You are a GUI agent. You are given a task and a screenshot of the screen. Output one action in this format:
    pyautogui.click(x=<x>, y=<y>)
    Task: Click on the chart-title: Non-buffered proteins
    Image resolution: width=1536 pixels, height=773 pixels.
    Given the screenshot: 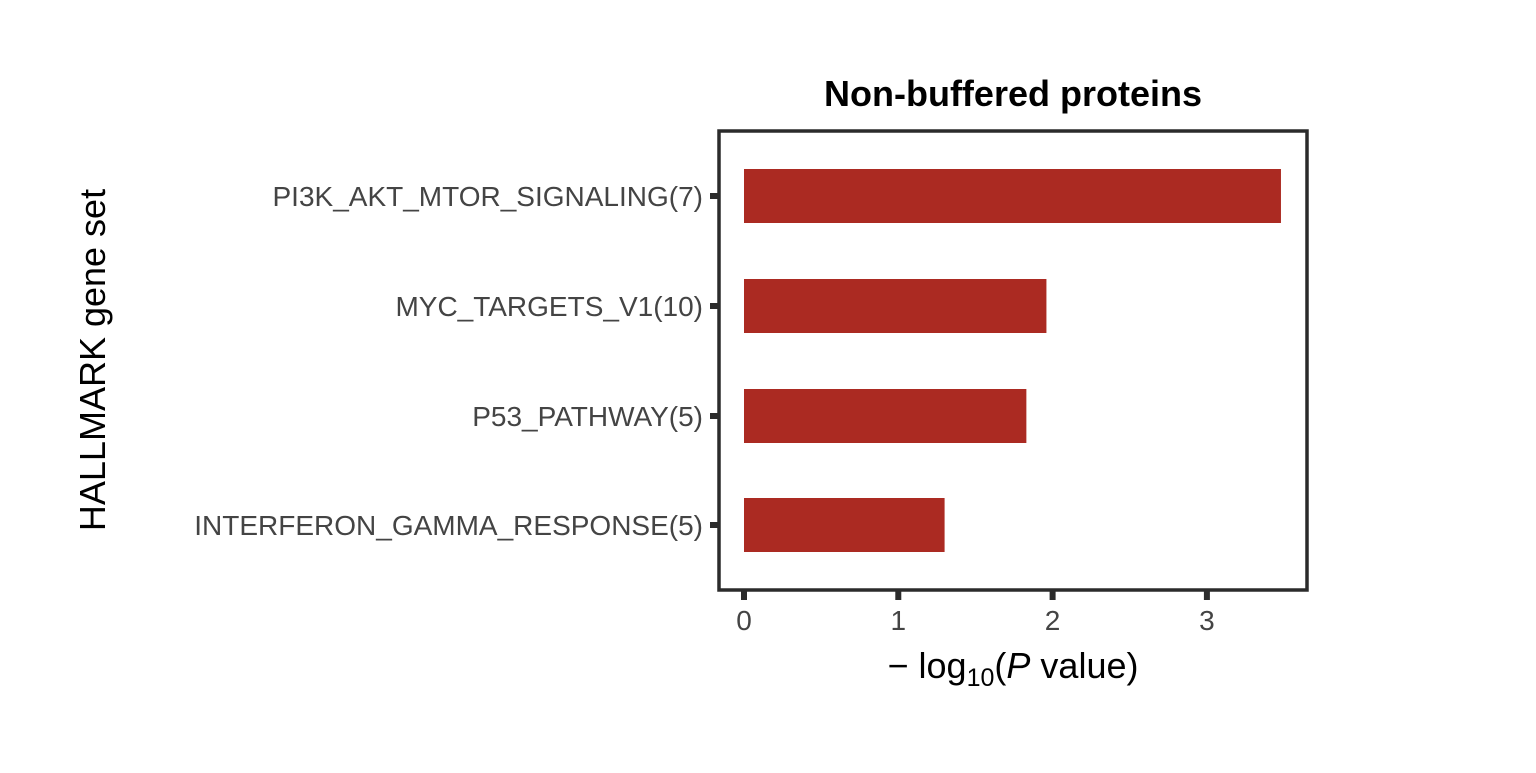 What is the action you would take?
    pyautogui.click(x=1013, y=93)
    